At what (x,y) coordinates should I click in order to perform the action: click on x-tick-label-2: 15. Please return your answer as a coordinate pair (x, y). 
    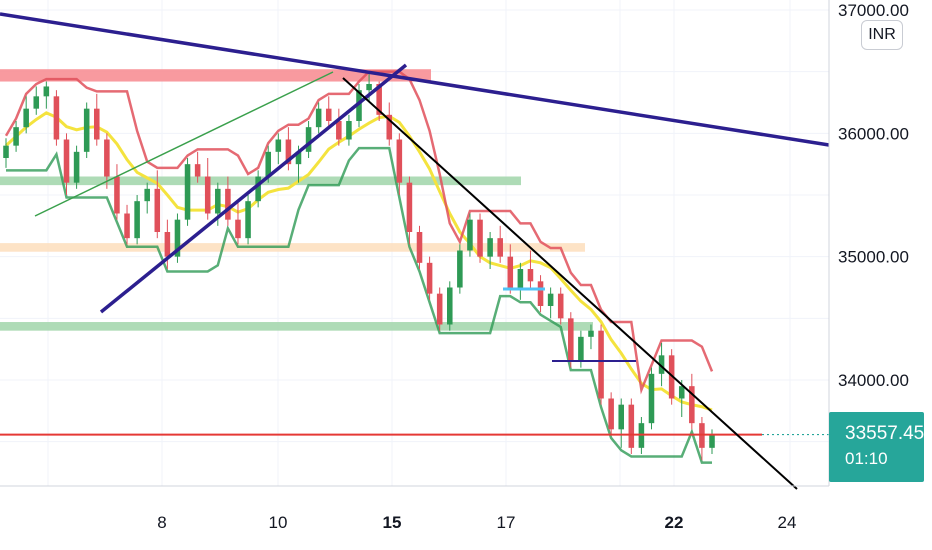
    Looking at the image, I should click on (392, 522).